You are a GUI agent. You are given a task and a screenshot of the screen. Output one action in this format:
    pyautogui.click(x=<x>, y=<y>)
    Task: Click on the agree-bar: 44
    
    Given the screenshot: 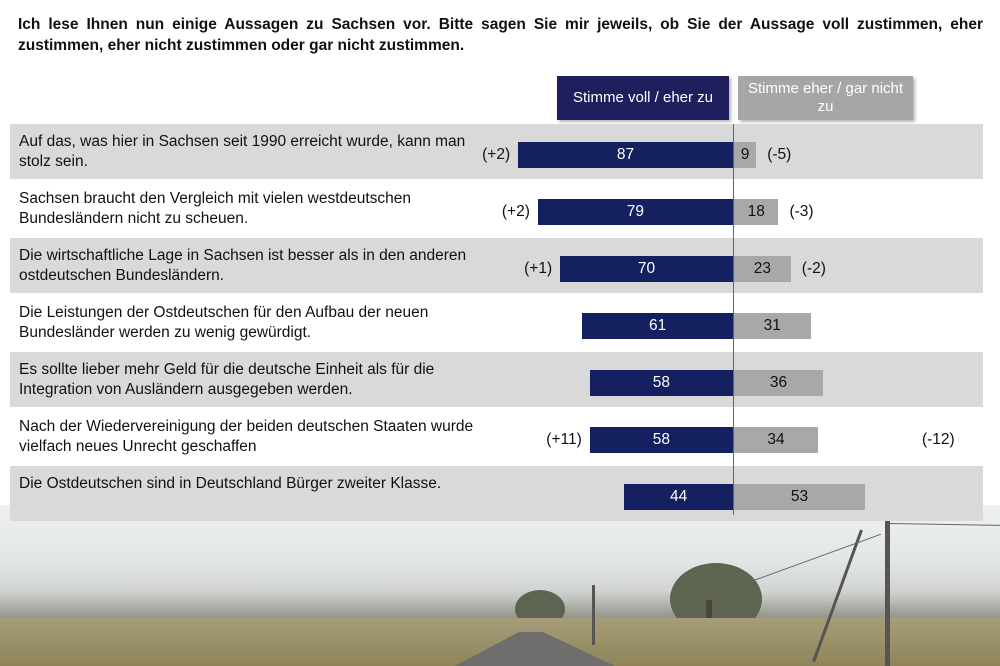 What is the action you would take?
    pyautogui.click(x=678, y=497)
    